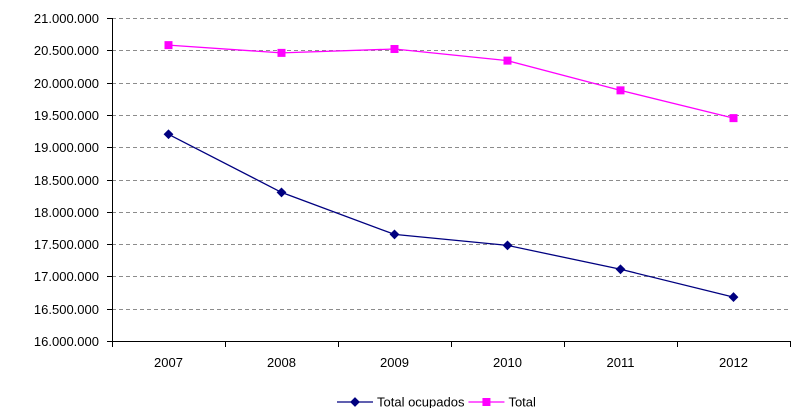 The height and width of the screenshot is (413, 804). What do you see at coordinates (66, 244) in the screenshot?
I see `y-tick-label: 17.500.000` at bounding box center [66, 244].